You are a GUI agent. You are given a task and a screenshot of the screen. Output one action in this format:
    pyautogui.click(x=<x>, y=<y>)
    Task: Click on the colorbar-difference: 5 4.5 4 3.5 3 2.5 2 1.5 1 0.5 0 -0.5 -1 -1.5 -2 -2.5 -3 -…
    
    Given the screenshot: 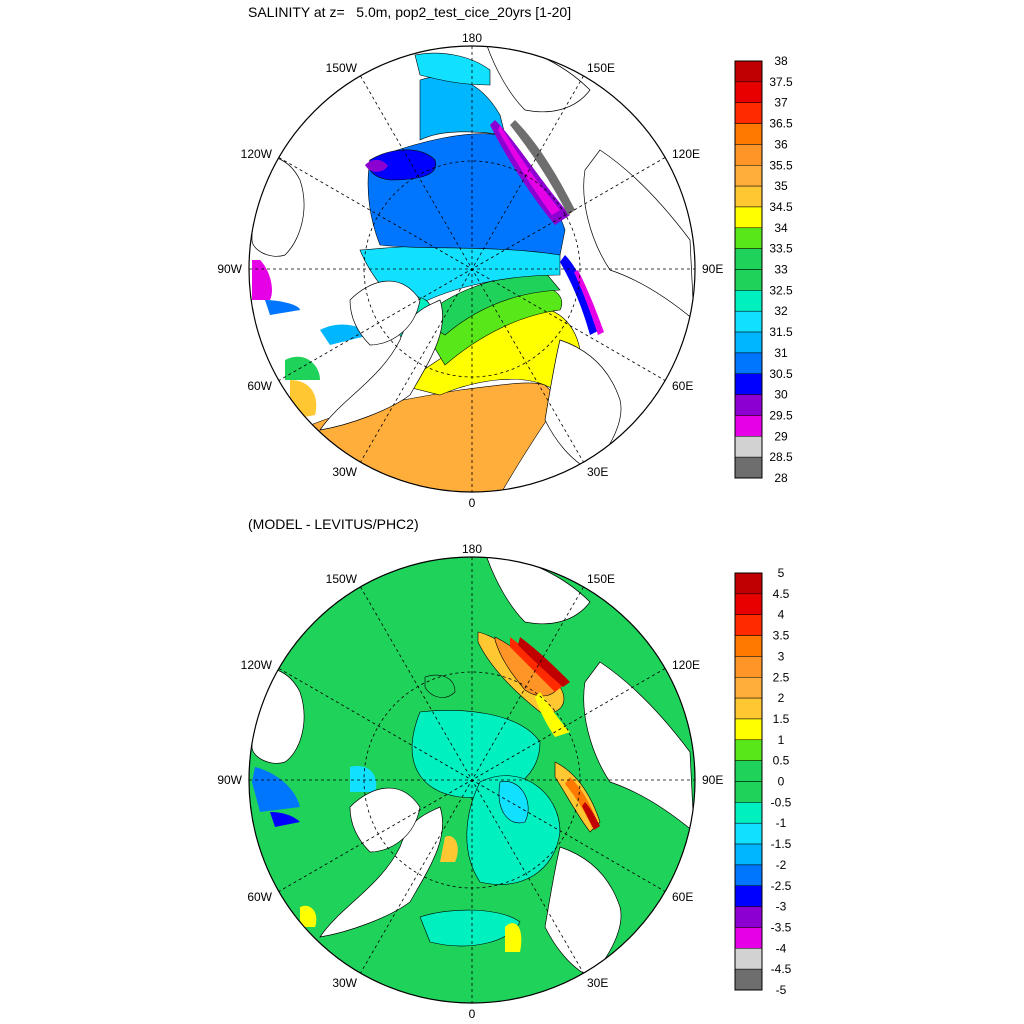 What is the action you would take?
    pyautogui.click(x=763, y=781)
    